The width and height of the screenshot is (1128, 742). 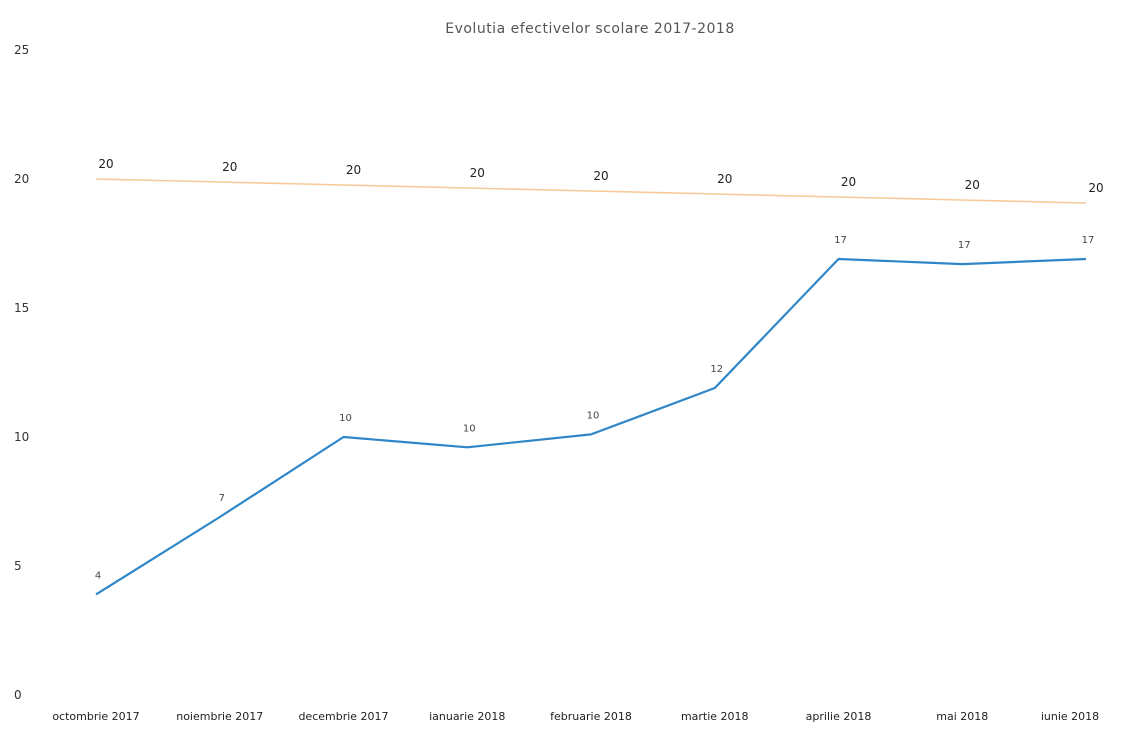 I want to click on y-tick-label: 5, so click(x=18, y=566).